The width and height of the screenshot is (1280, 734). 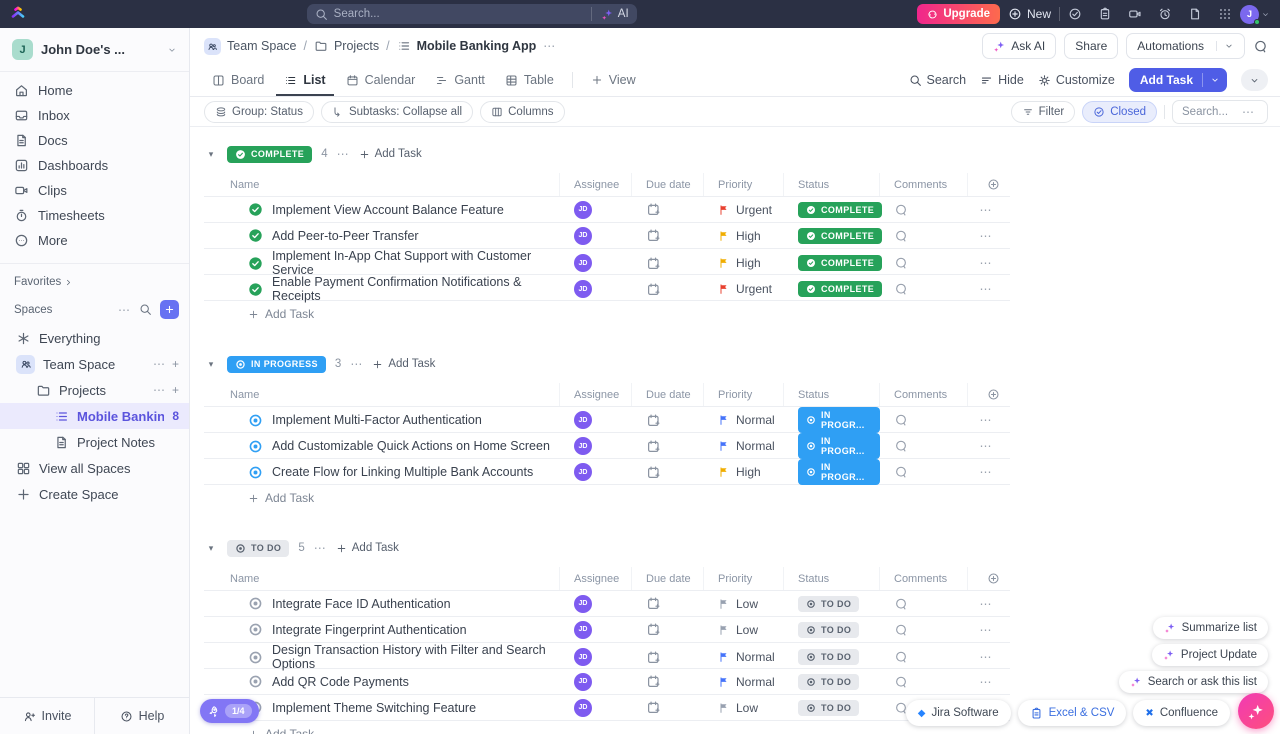 What do you see at coordinates (340, 681) in the screenshot?
I see `task-name: Add QR Code Payments` at bounding box center [340, 681].